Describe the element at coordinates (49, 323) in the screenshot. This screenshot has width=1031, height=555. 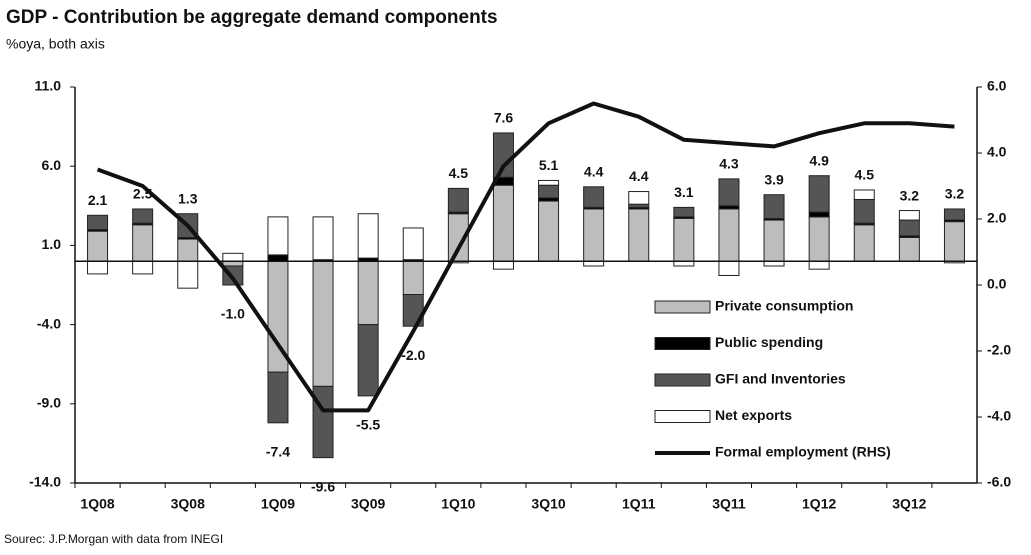
I see `y-tick-label: -4.0` at that location.